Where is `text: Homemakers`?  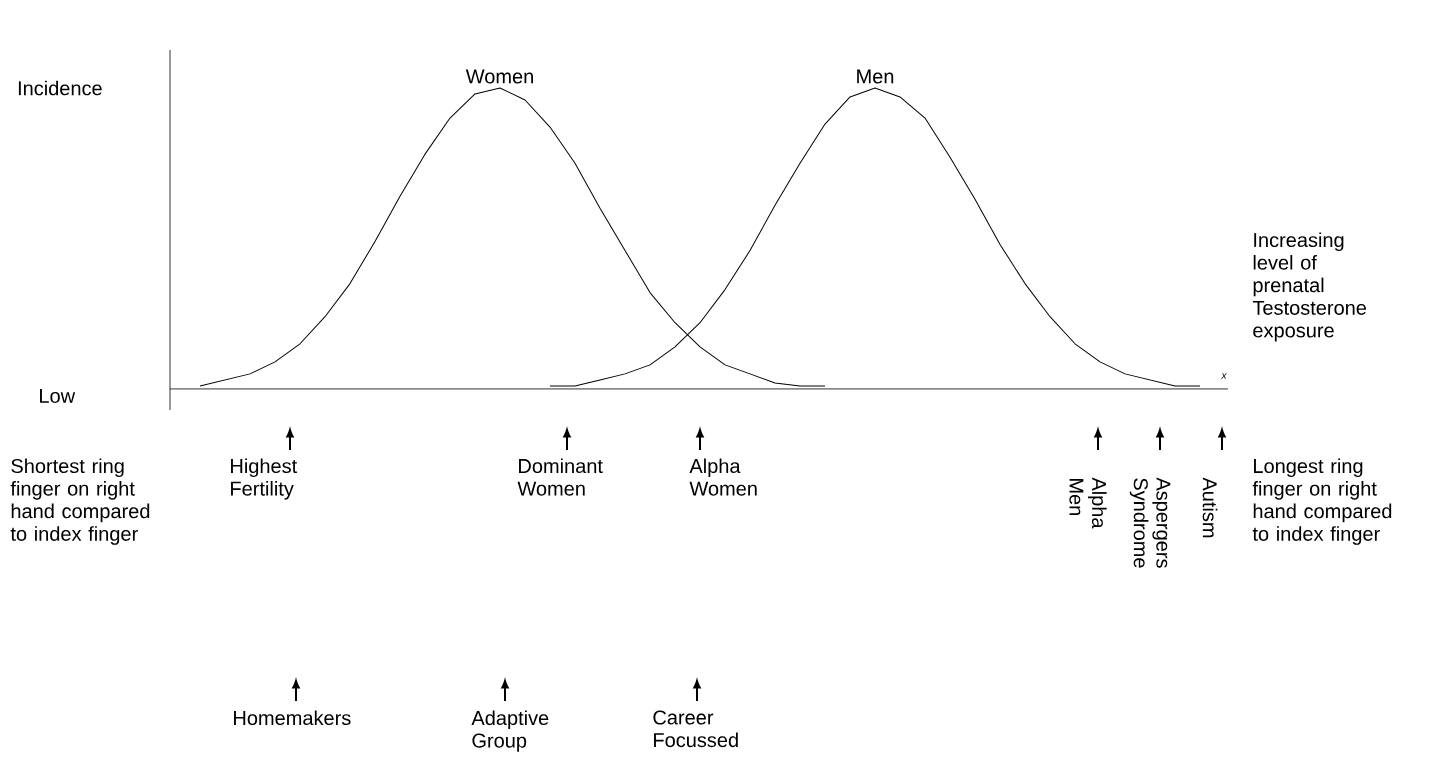
text: Homemakers is located at coordinates (292, 718).